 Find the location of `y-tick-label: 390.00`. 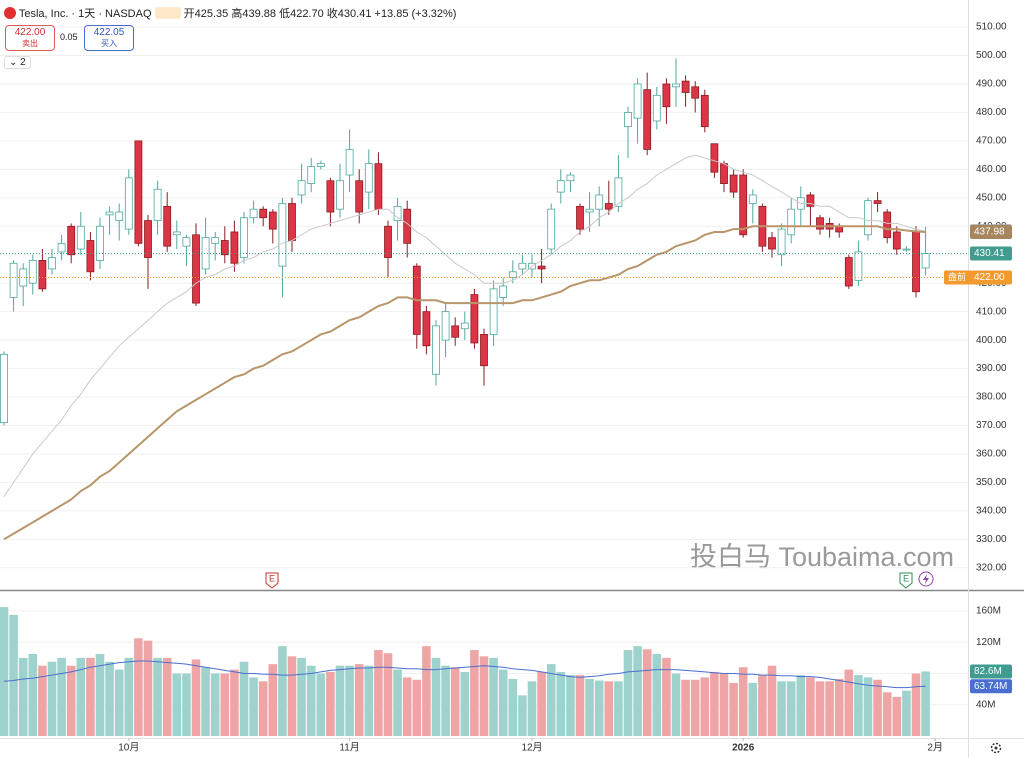

y-tick-label: 390.00 is located at coordinates (991, 368).